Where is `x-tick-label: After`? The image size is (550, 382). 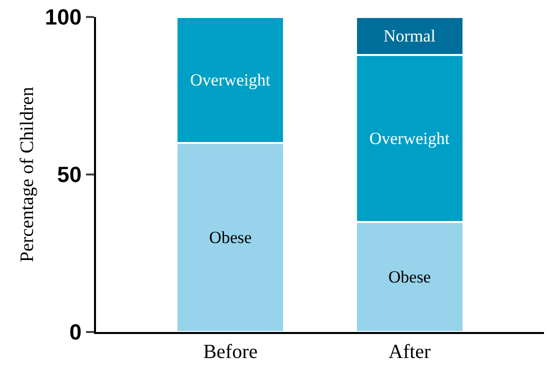 x-tick-label: After is located at coordinates (410, 352).